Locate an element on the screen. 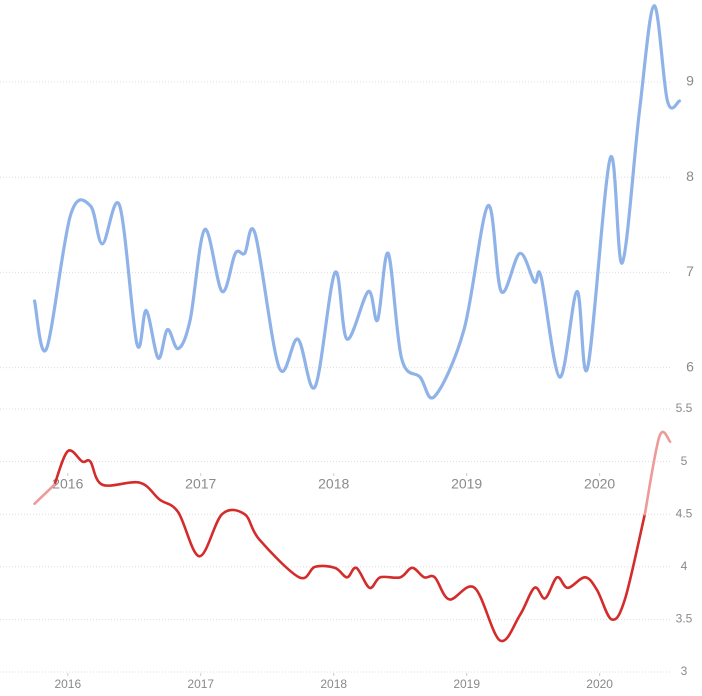 Image resolution: width=702 pixels, height=696 pixels. y-tick-label: 5.5 is located at coordinates (684, 408).